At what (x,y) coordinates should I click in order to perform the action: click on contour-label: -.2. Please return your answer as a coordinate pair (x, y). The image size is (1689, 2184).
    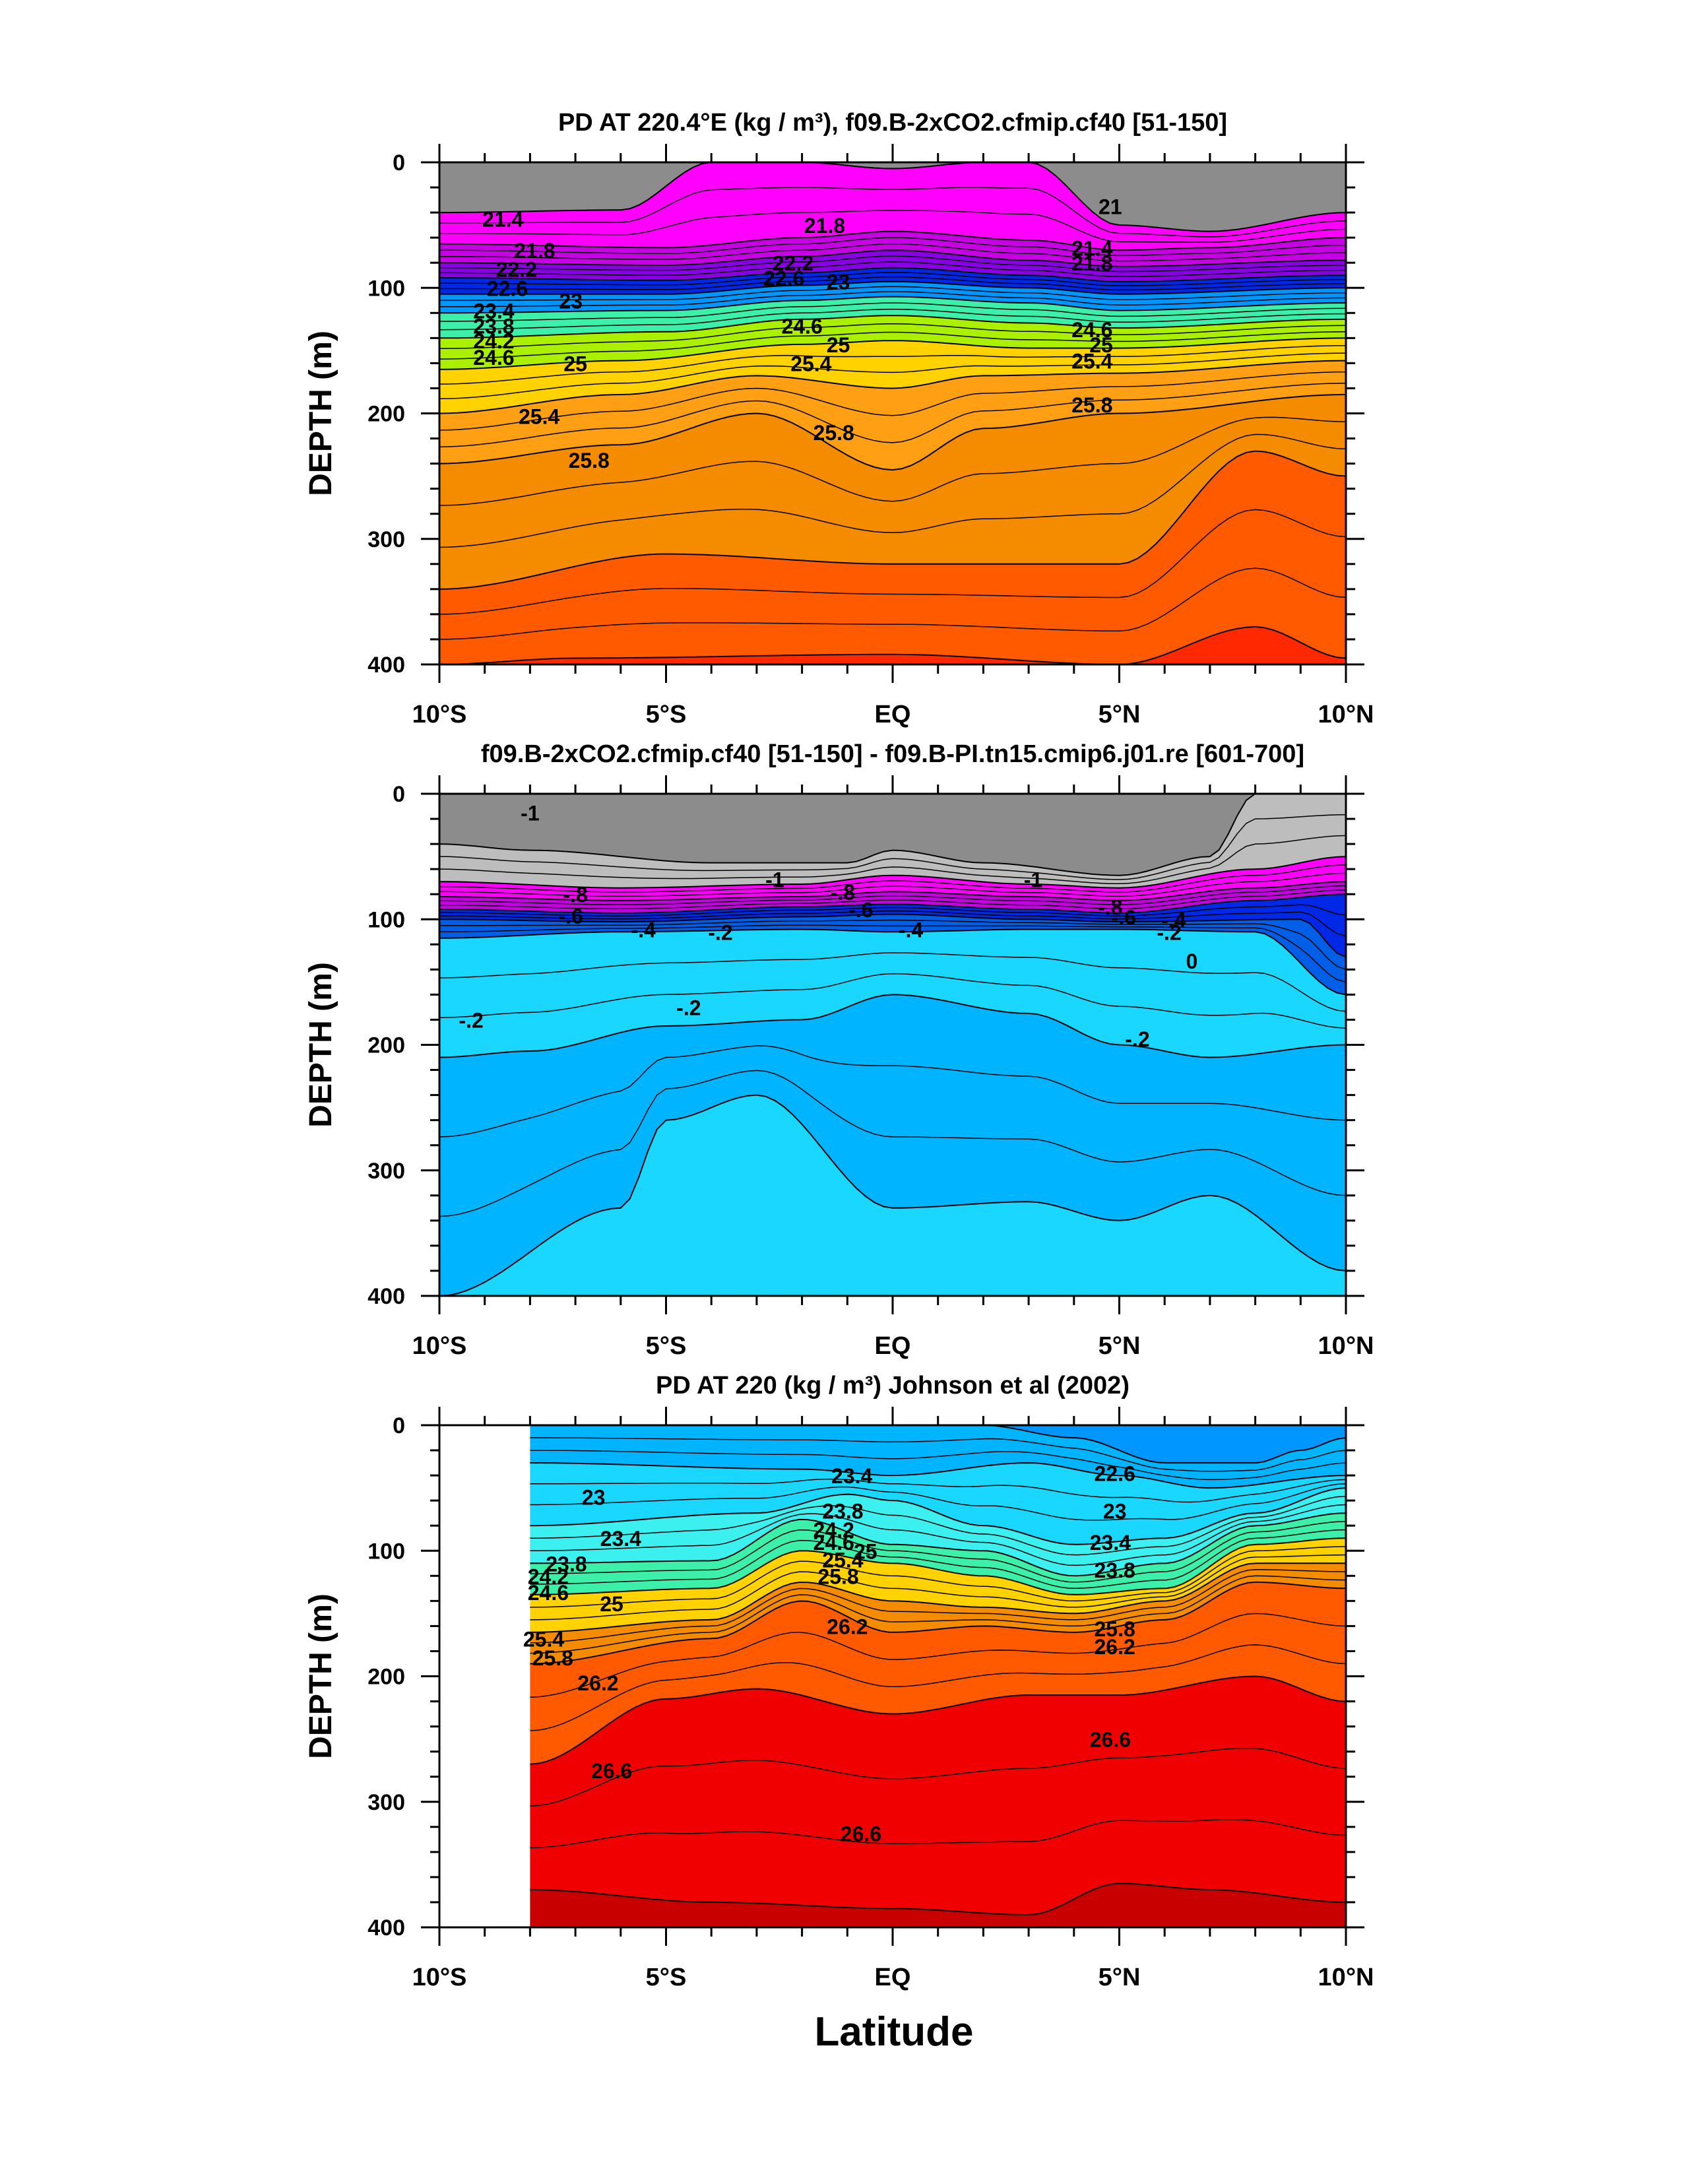
    Looking at the image, I should click on (1137, 1039).